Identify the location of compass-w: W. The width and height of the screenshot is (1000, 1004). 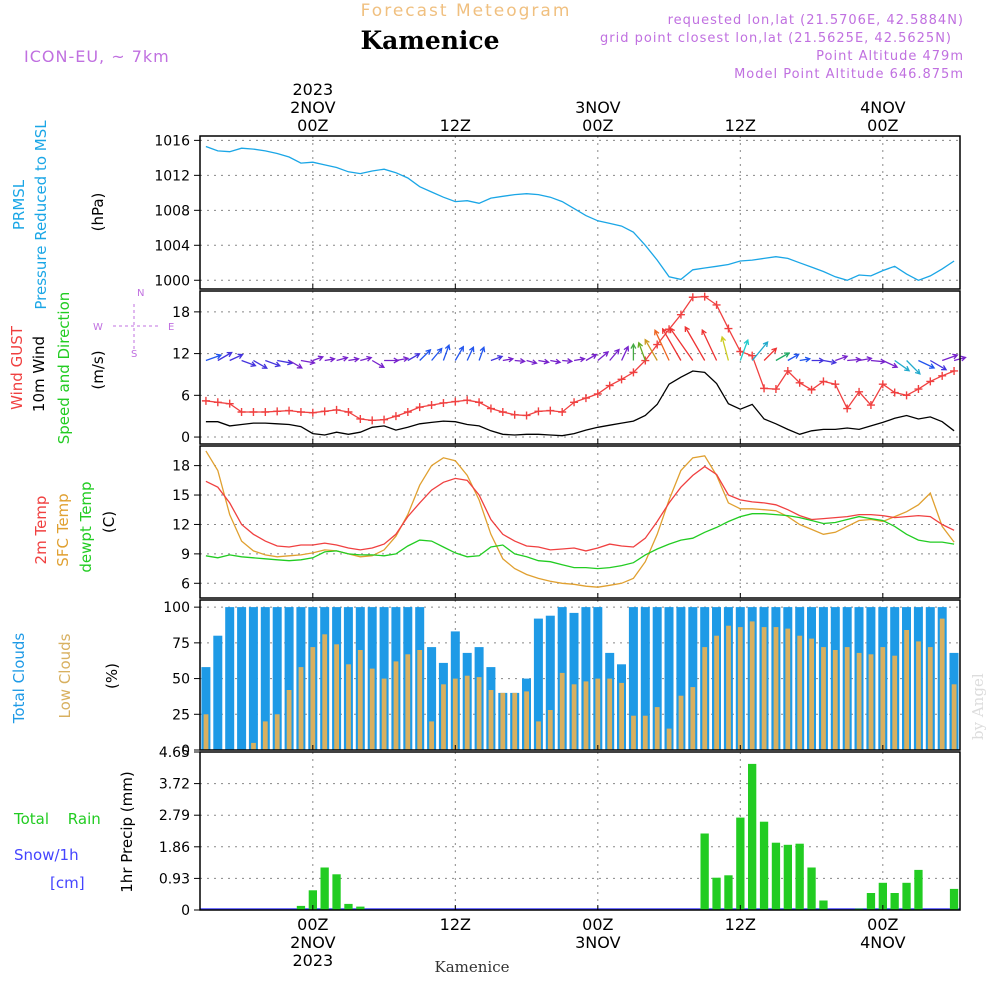
(98, 327).